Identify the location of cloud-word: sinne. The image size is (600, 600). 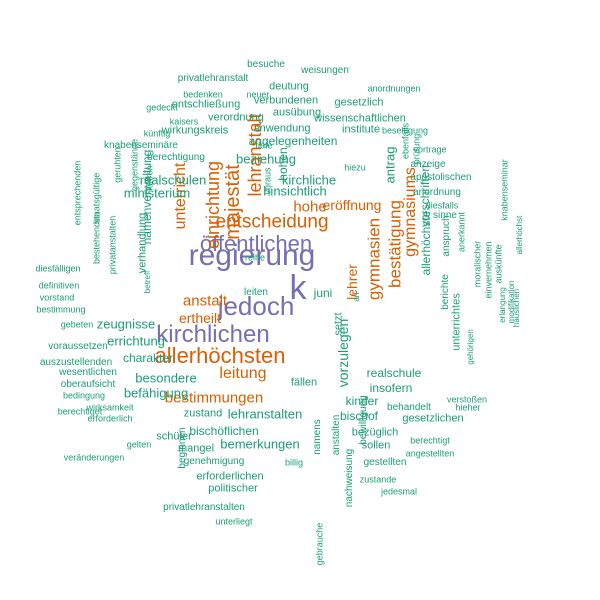
(445, 215).